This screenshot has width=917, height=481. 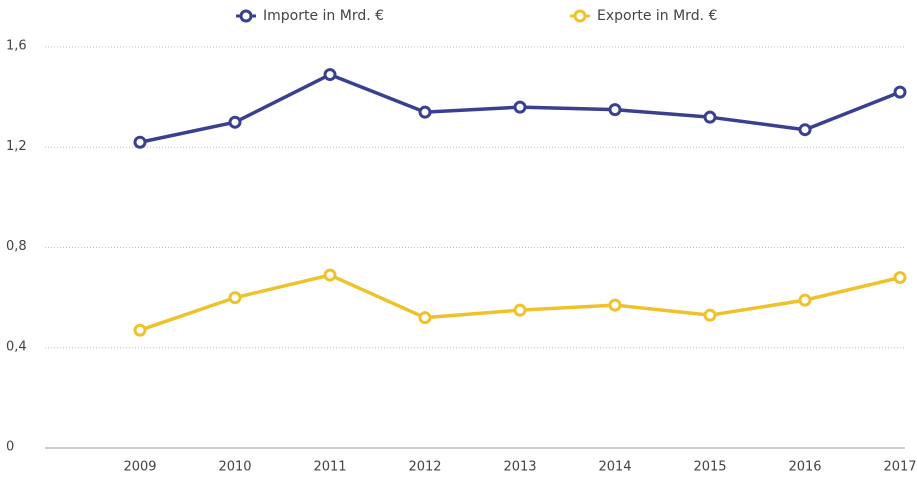 I want to click on legend-label: Exporte in Mrd. €, so click(x=657, y=16).